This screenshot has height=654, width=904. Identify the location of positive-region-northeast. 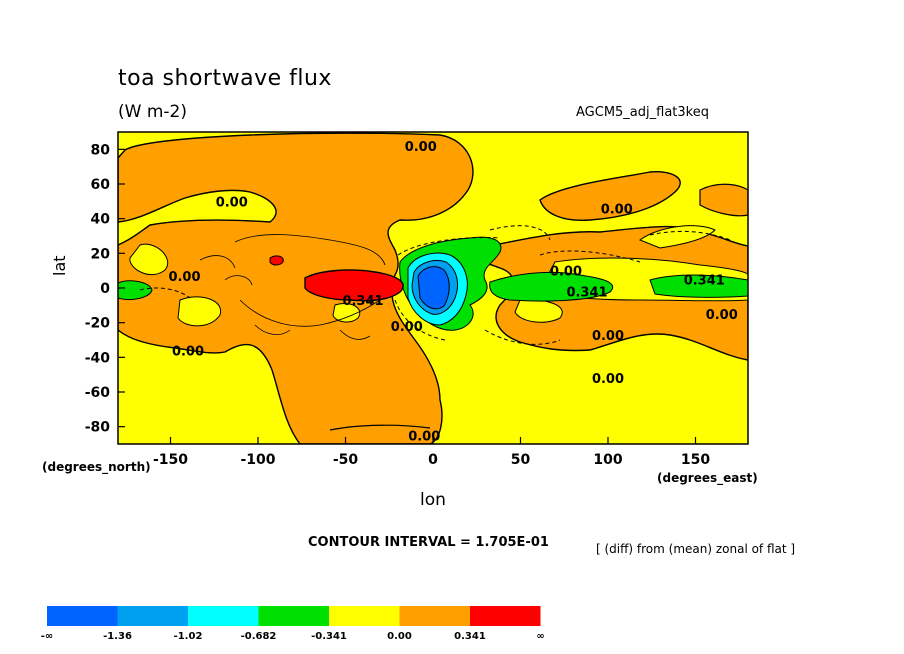
(610, 196).